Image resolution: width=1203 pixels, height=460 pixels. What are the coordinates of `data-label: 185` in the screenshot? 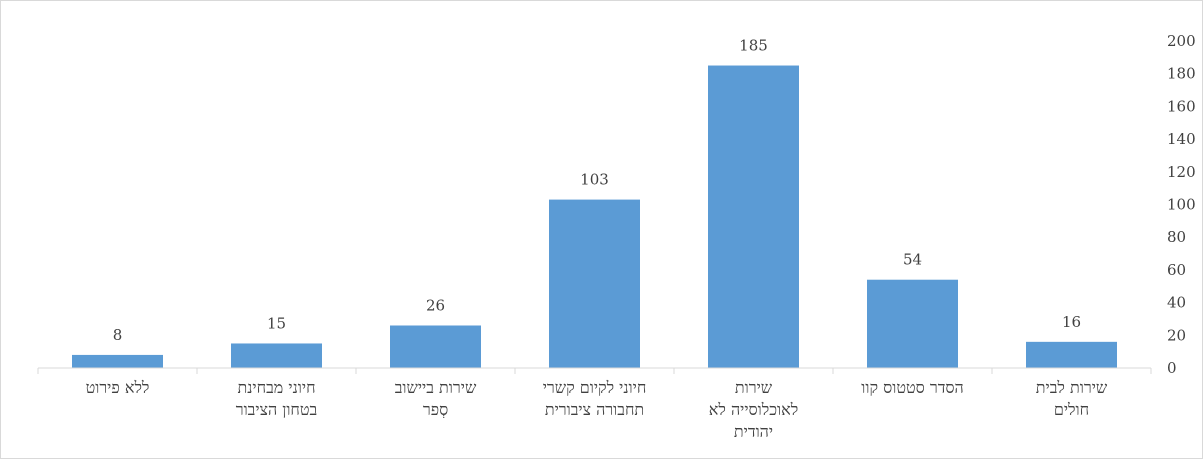 It's located at (753, 46).